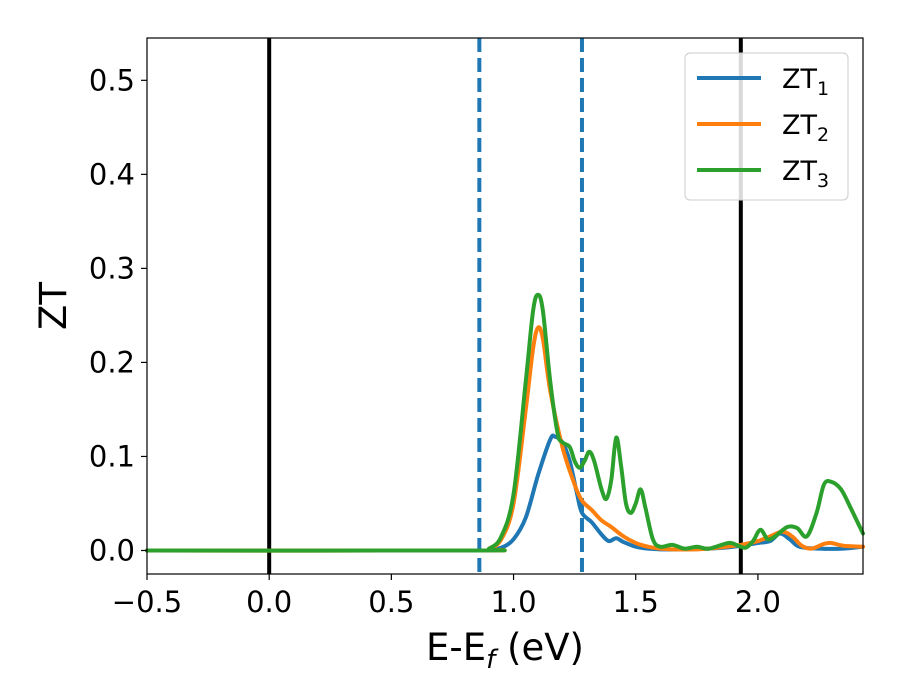 Image resolution: width=900 pixels, height=700 pixels. What do you see at coordinates (513, 602) in the screenshot?
I see `x-tick-label-3: 1.0` at bounding box center [513, 602].